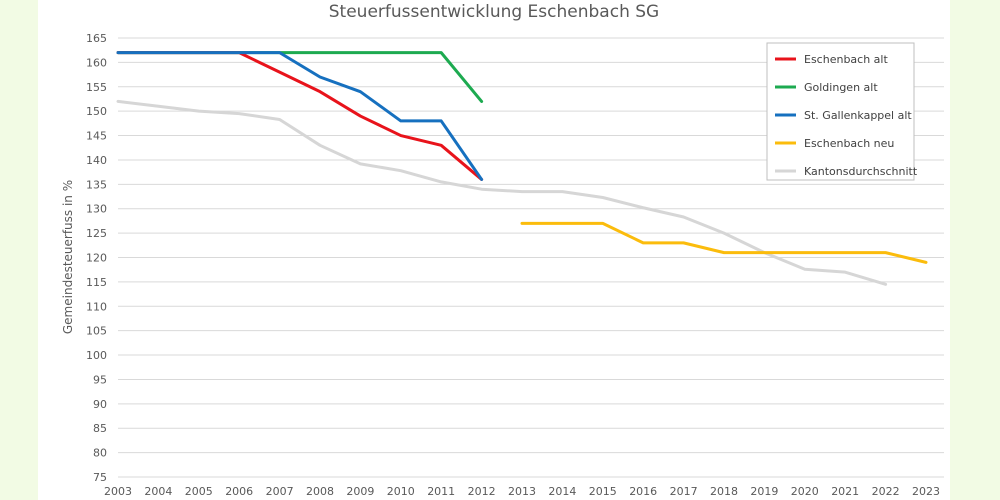  Describe the element at coordinates (846, 59) in the screenshot. I see `legend-label: Eschenbach alt` at that location.